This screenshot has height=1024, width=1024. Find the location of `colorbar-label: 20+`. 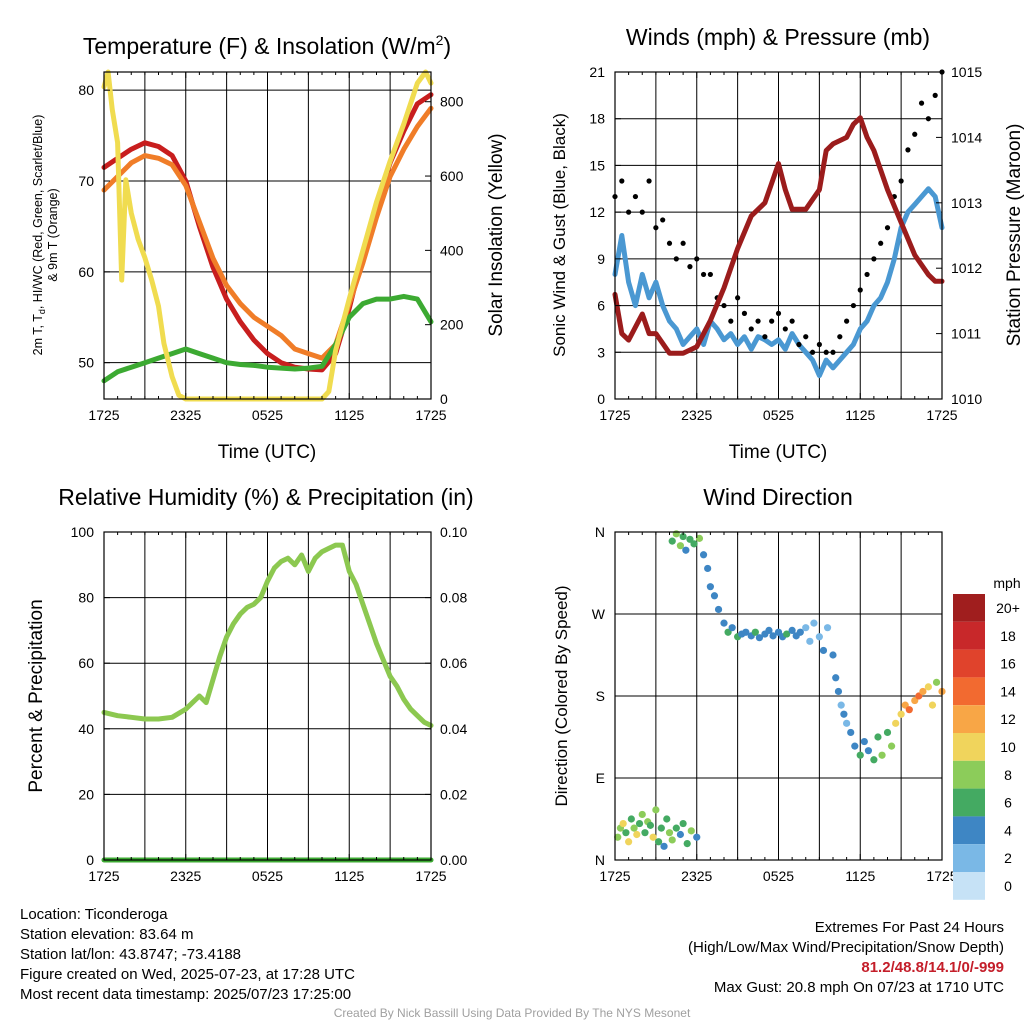

colorbar-label: 20+ is located at coordinates (1008, 608).